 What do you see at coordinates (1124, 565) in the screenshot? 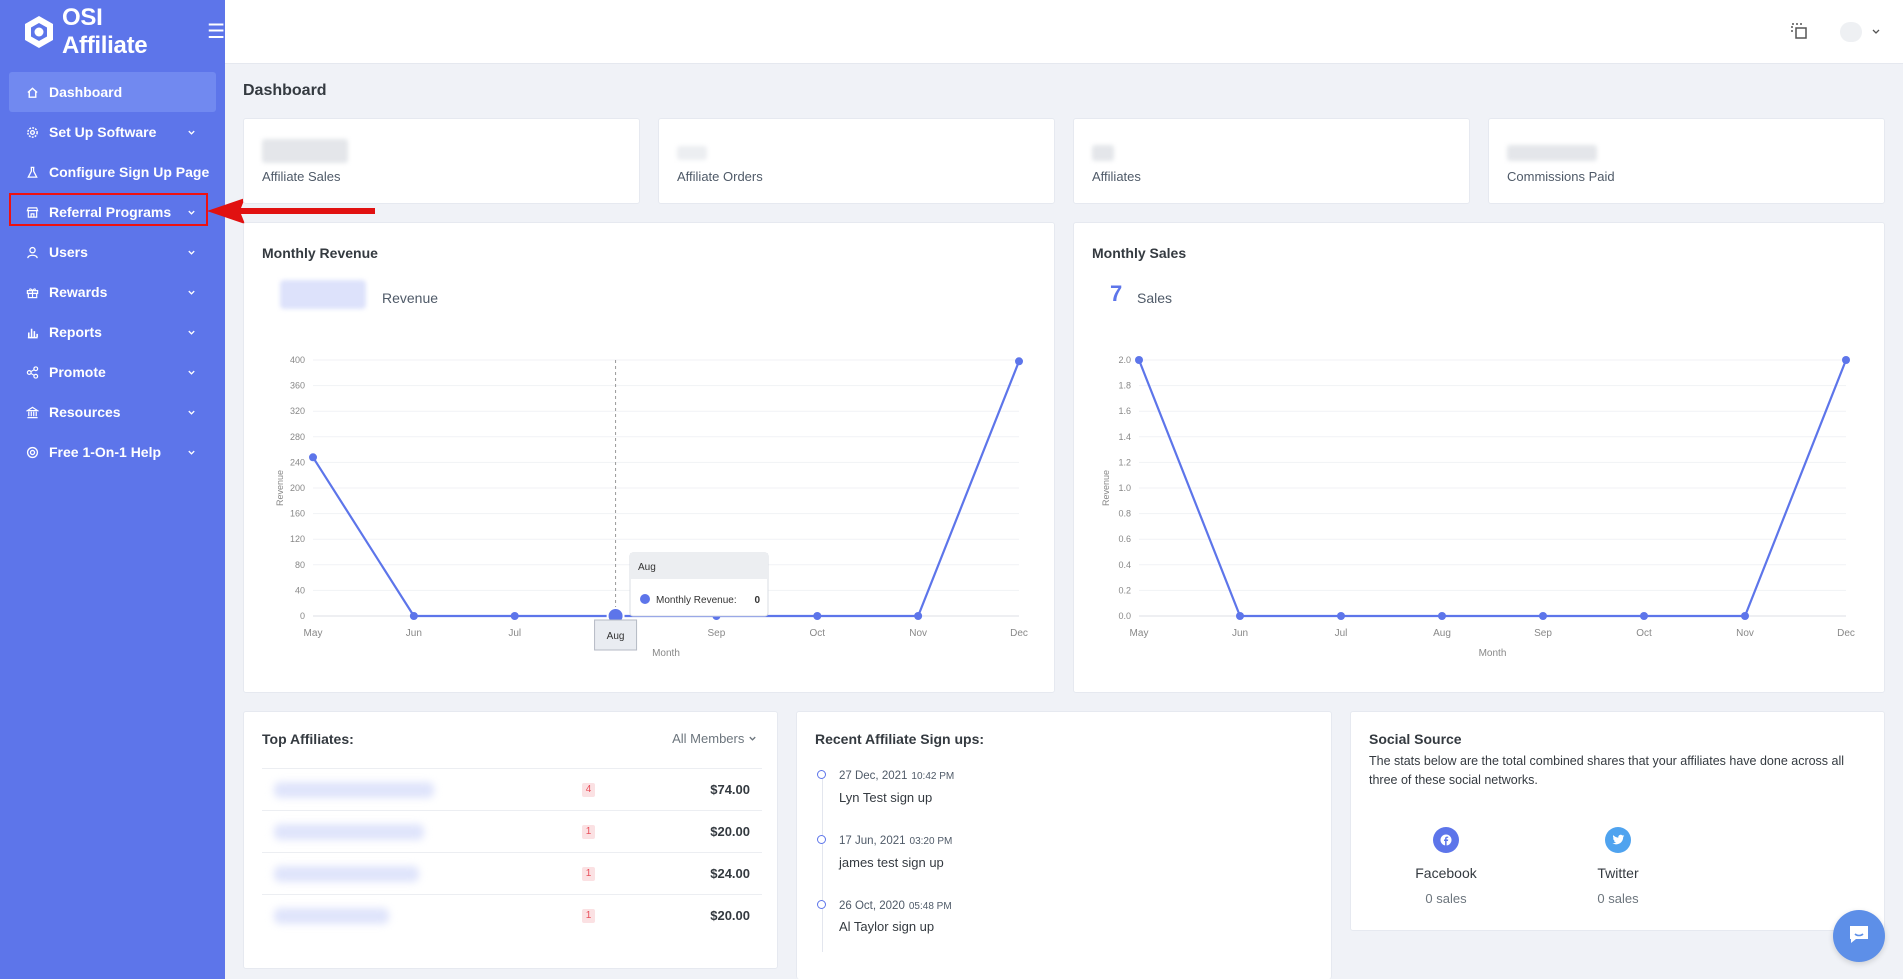
I see `y-tick-label: 0.4` at bounding box center [1124, 565].